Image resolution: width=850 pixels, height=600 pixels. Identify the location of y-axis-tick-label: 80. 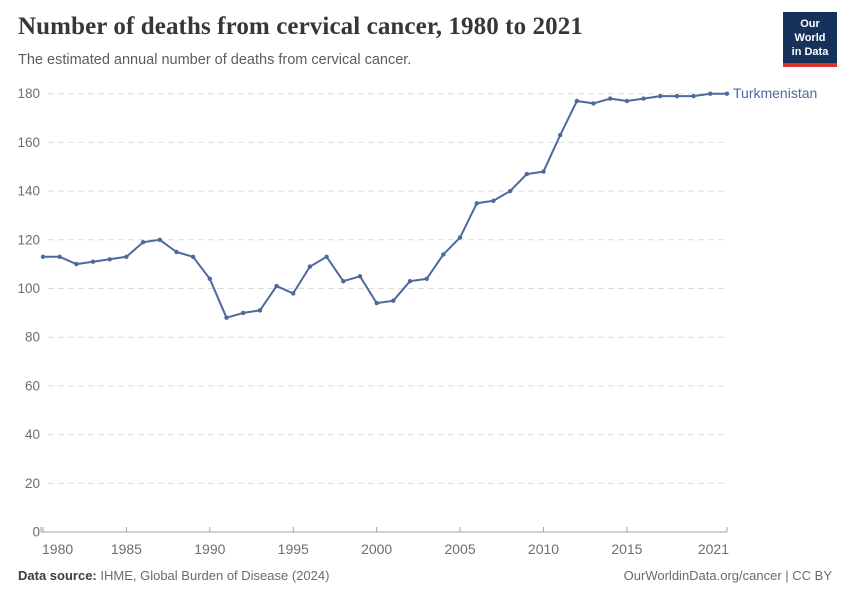
(32, 337).